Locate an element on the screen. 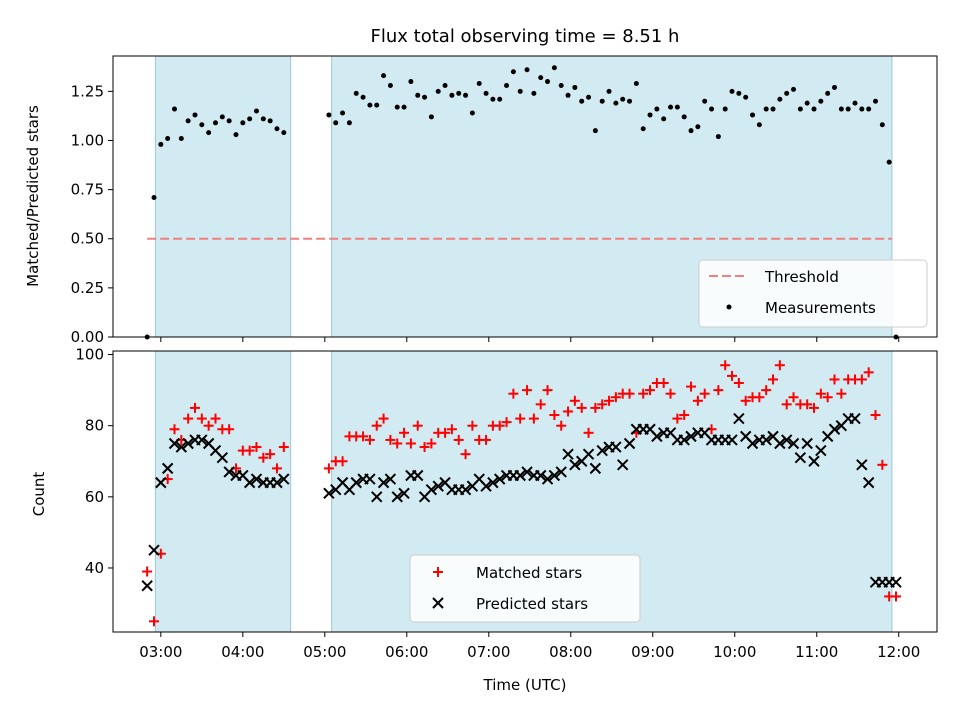  predicted-stars-legend-label: Predicted stars is located at coordinates (532, 604).